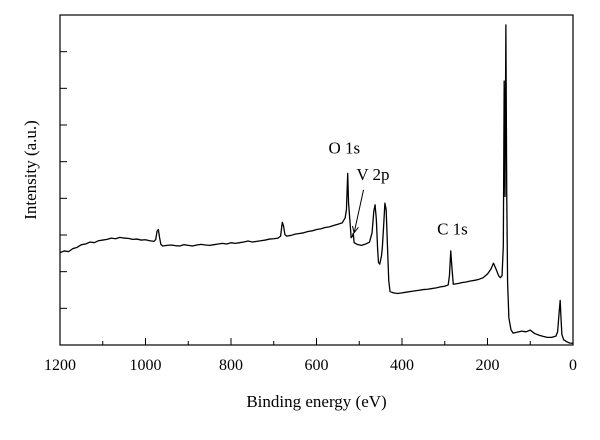  Describe the element at coordinates (372, 174) in the screenshot. I see `peak-label: V 2p` at that location.